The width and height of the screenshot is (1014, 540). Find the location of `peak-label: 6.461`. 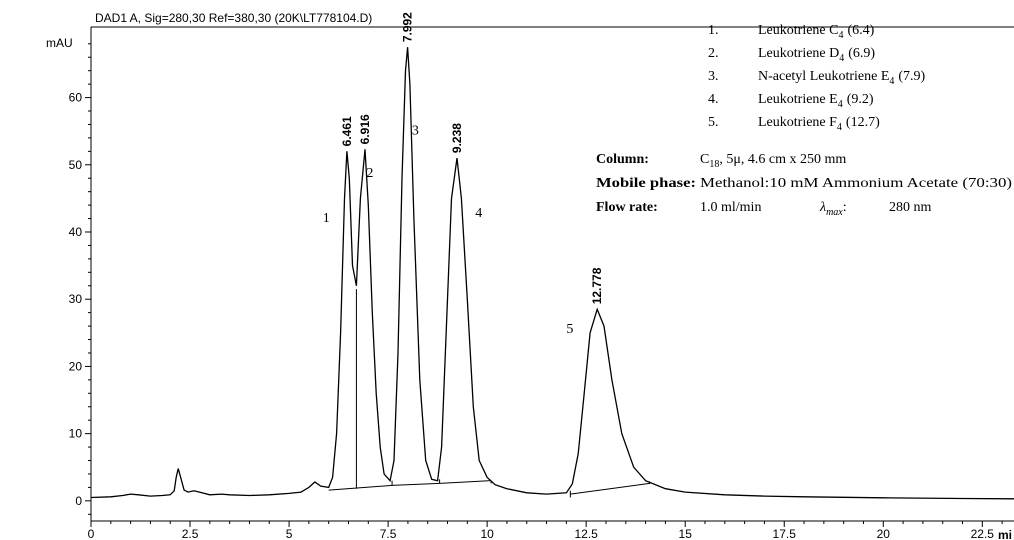

peak-label: 6.461 is located at coordinates (347, 131).